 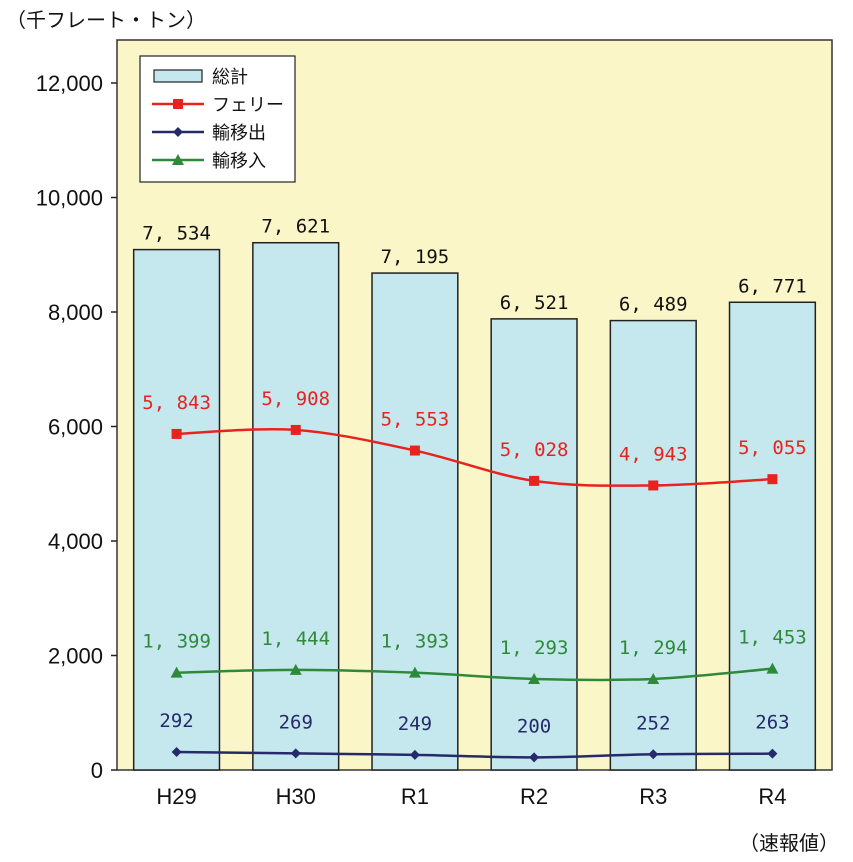 What do you see at coordinates (239, 161) in the screenshot?
I see `legend-label-import: 輸移入` at bounding box center [239, 161].